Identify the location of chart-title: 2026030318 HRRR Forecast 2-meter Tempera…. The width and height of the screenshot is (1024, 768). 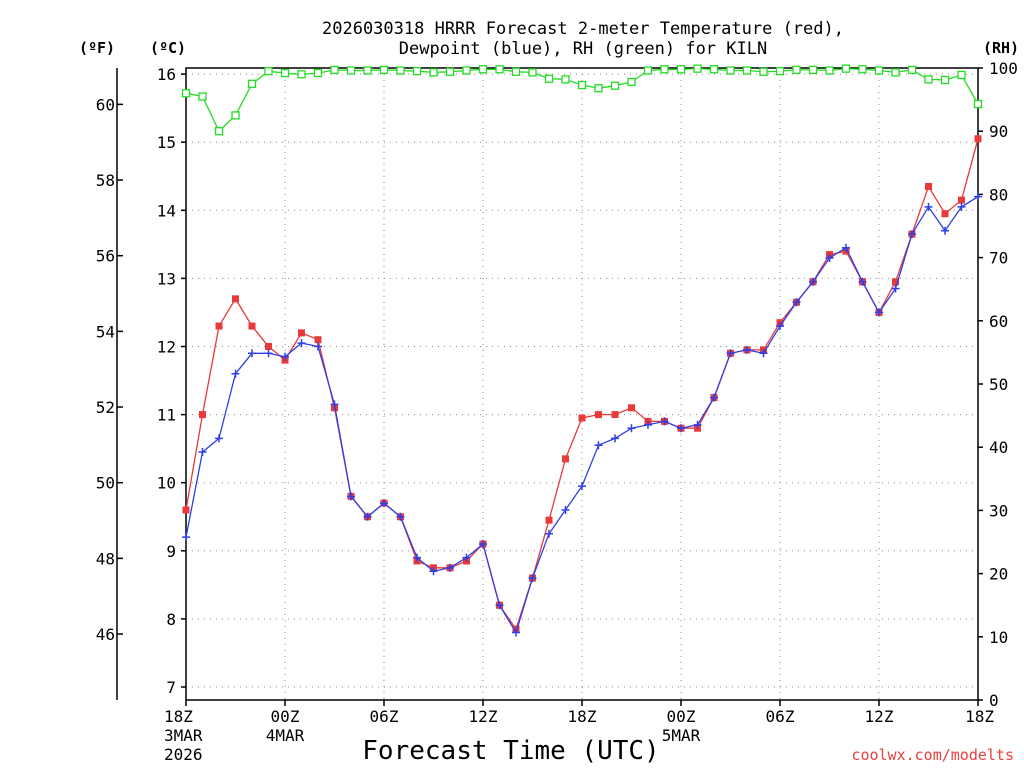
(583, 29).